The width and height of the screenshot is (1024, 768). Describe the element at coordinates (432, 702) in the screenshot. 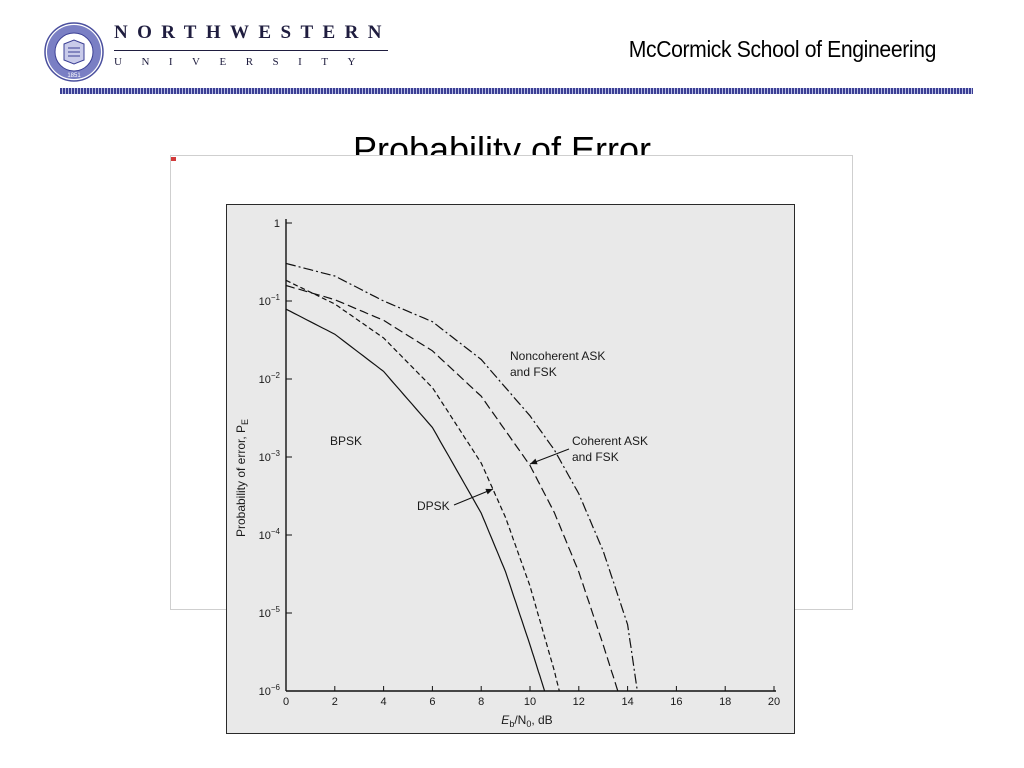

I see `x-tick-label: 6` at that location.